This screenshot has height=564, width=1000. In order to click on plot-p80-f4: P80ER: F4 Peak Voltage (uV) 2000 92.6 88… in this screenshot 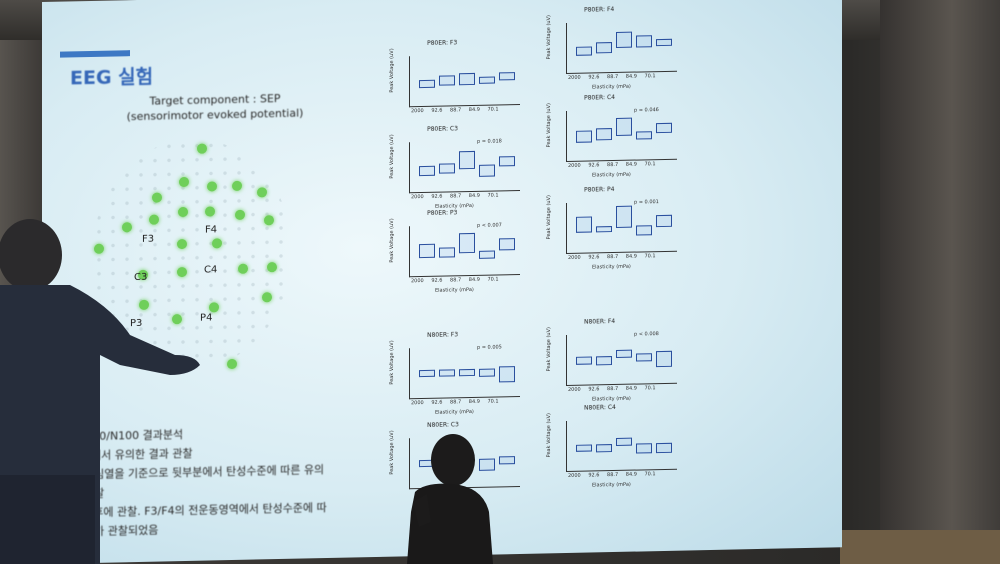, I will do `click(615, 49)`.